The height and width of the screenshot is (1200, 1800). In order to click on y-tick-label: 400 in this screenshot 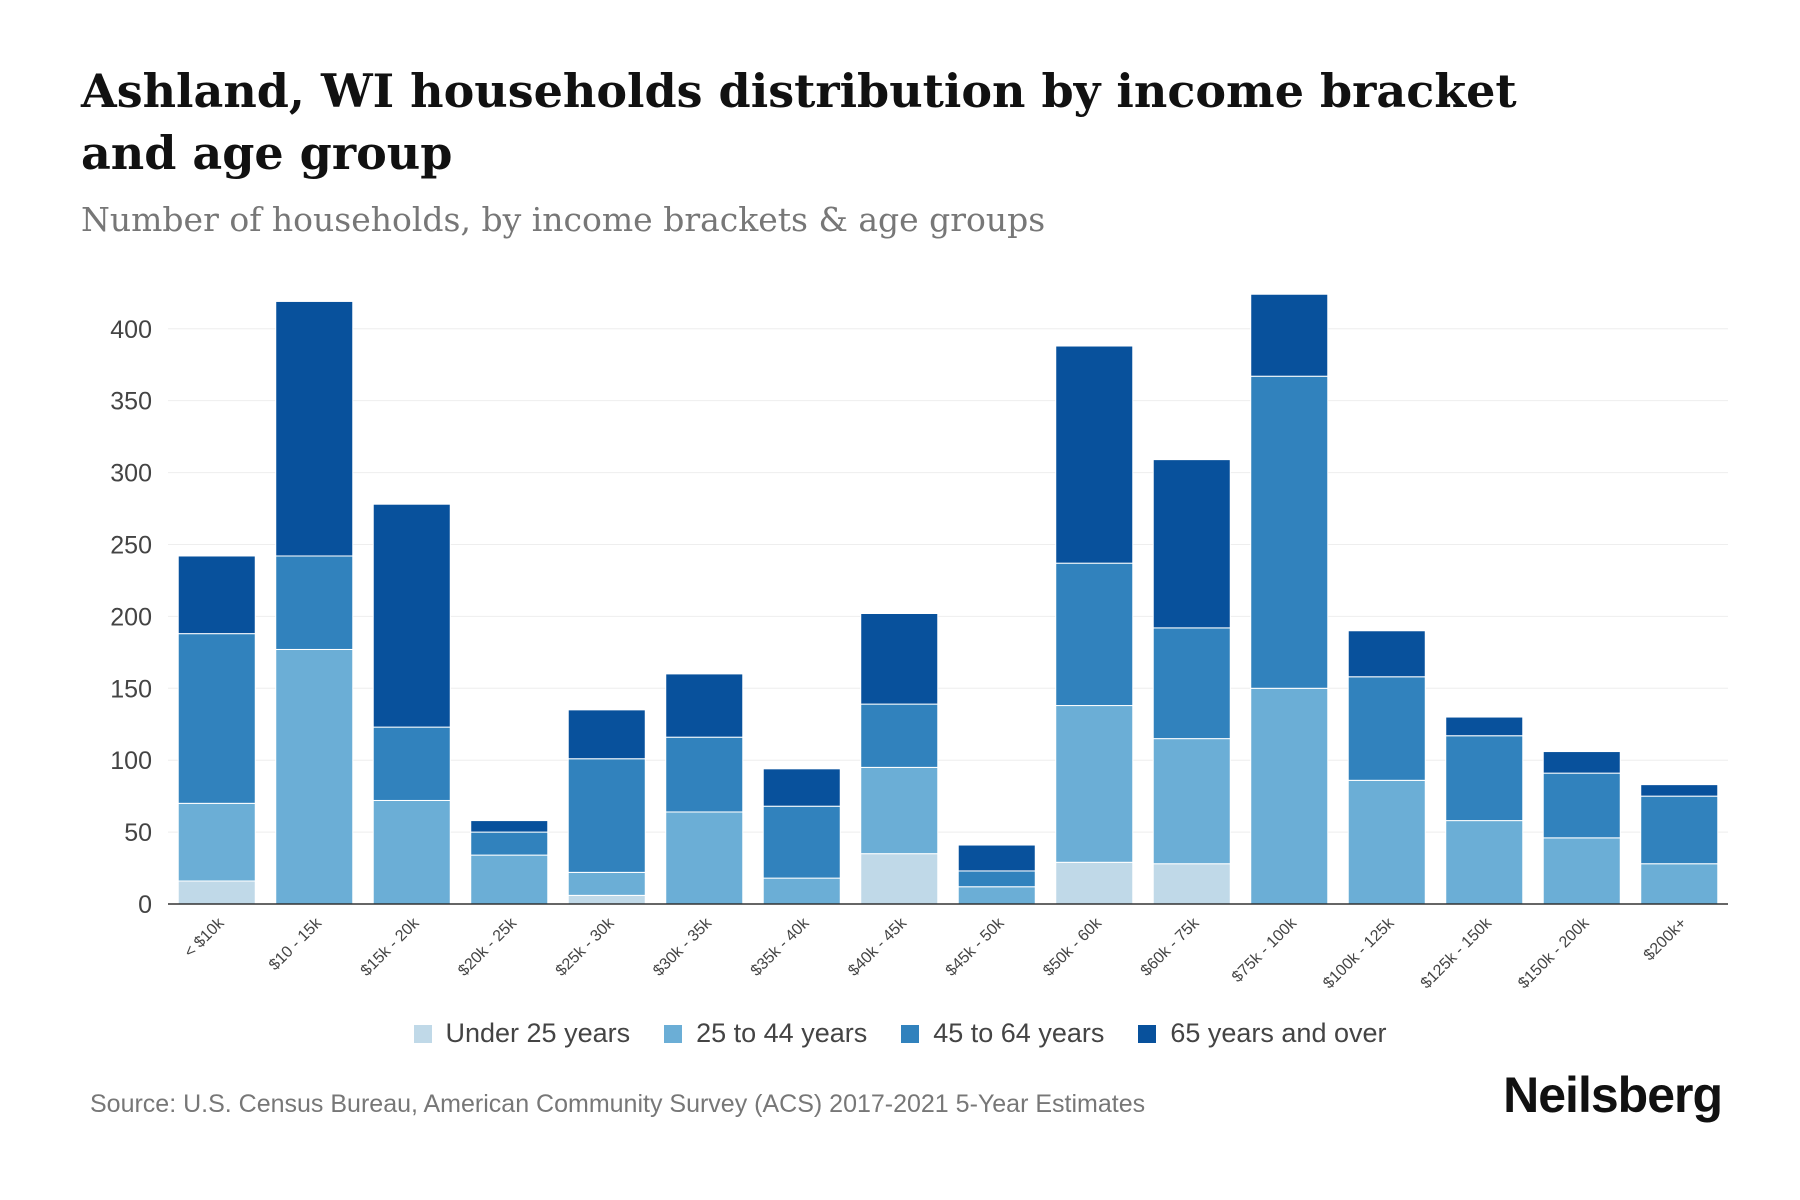, I will do `click(131, 330)`.